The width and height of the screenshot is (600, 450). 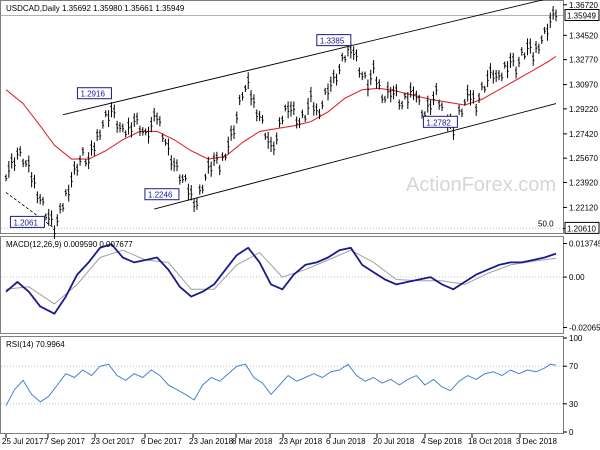 I want to click on price-tick-label: 1.32770, so click(x=583, y=60).